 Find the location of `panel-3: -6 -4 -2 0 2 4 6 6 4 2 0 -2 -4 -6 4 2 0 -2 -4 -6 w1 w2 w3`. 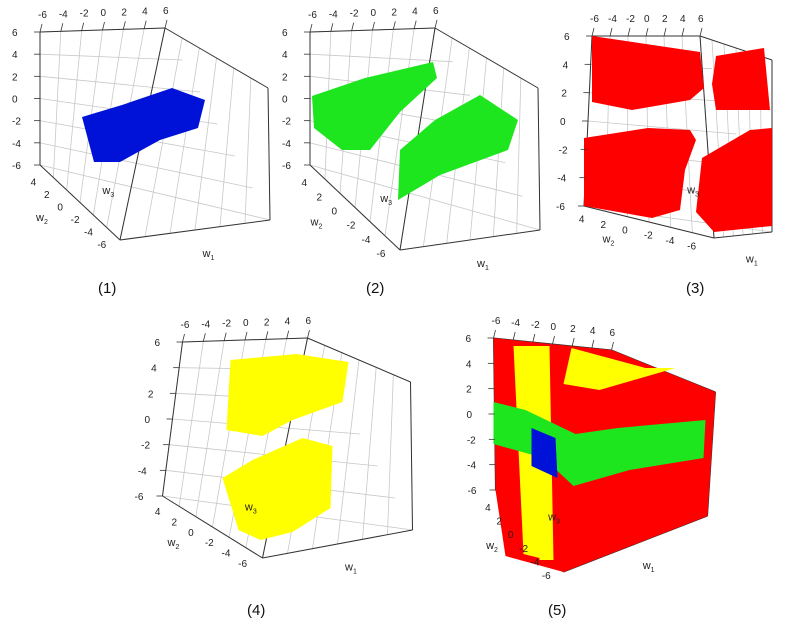

panel-3: -6 -4 -2 0 2 4 6 6 4 2 0 -2 -4 -6 4 2 0 -2 -4 -6 w1 w2 w3 is located at coordinates (674, 137).